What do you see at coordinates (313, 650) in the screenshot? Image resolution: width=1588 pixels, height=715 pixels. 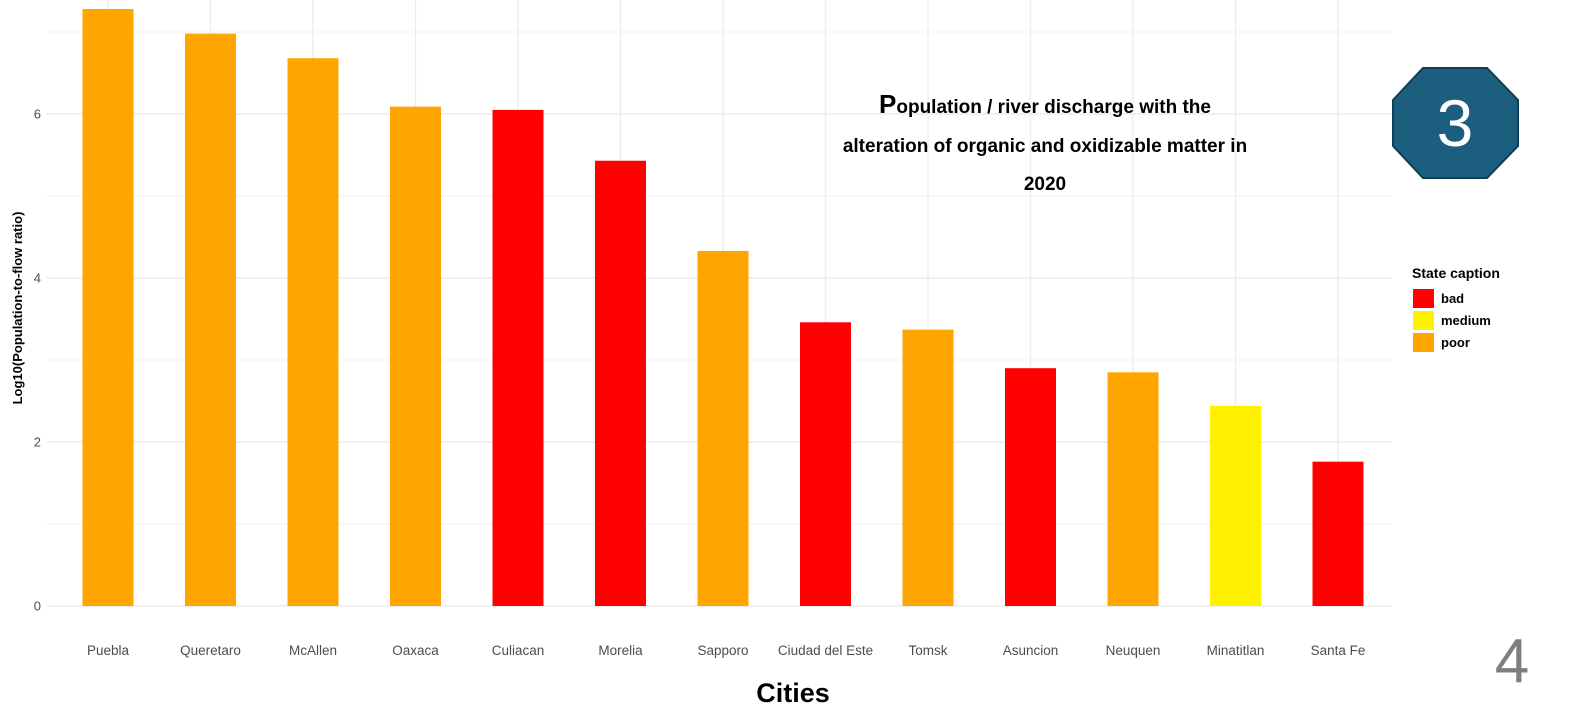 I see `x-tick-label: McAllen` at bounding box center [313, 650].